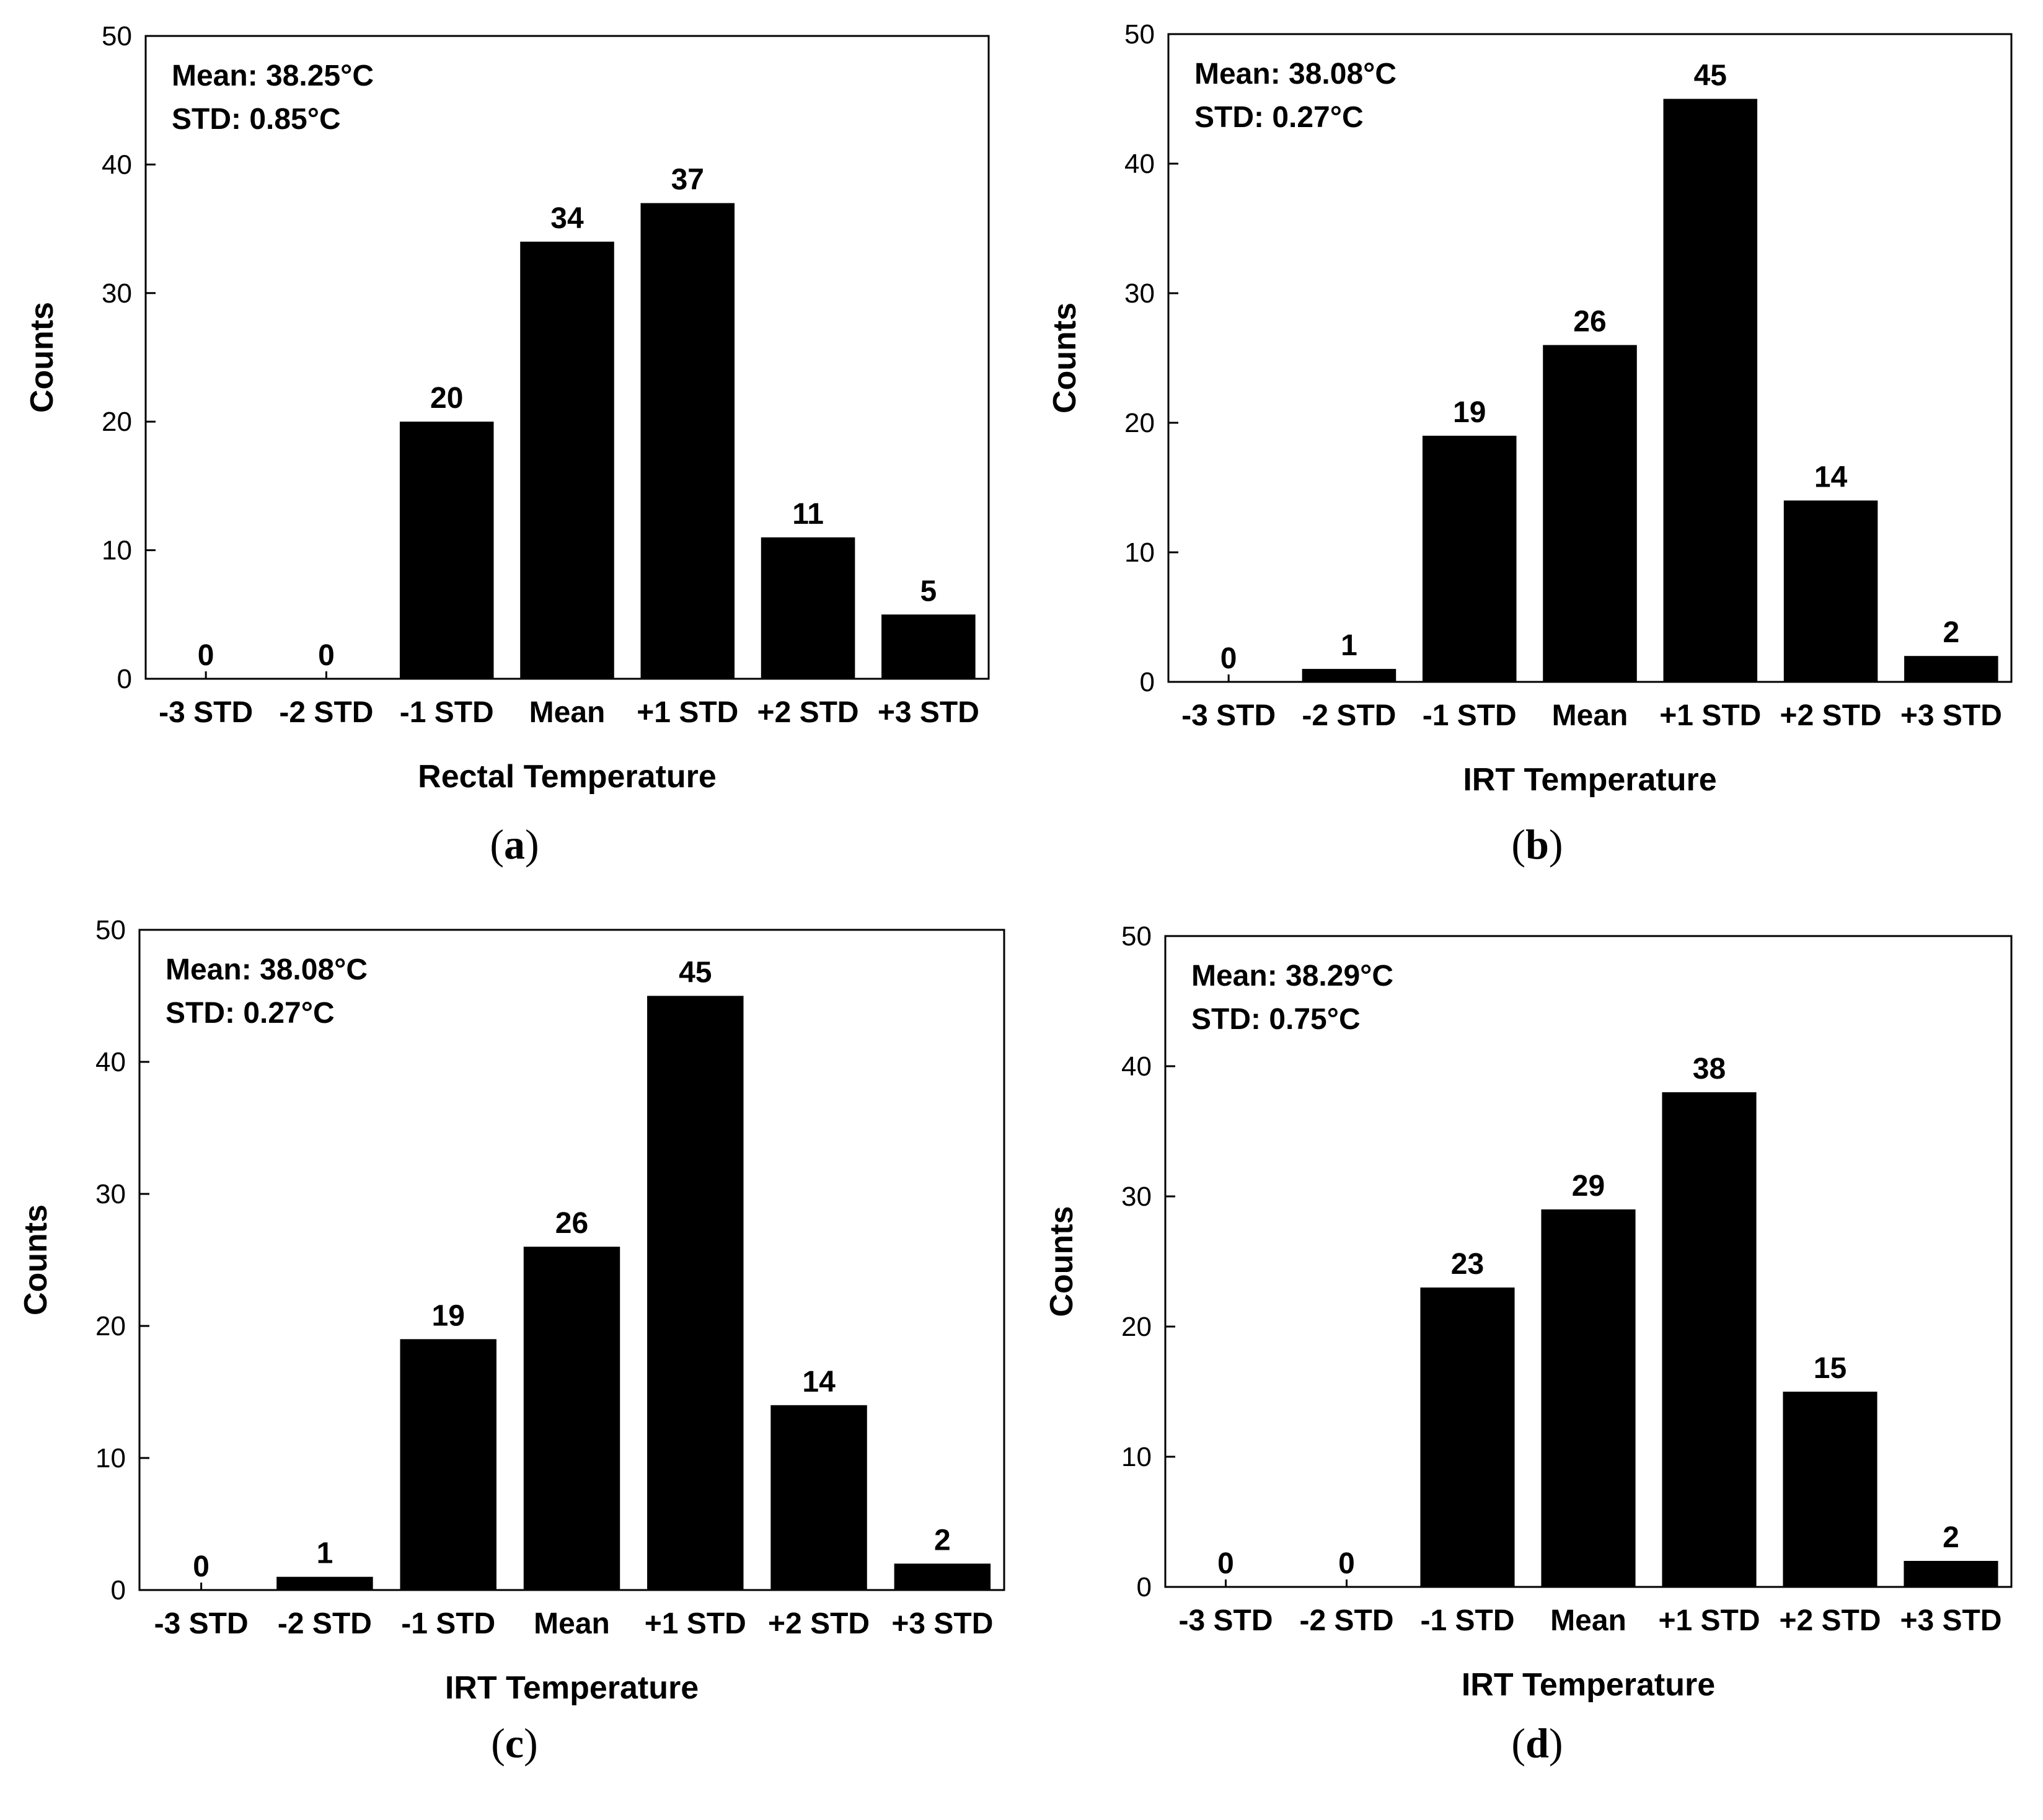 This screenshot has width=2043, height=1820. What do you see at coordinates (1467, 1264) in the screenshot?
I see `data-label: 23` at bounding box center [1467, 1264].